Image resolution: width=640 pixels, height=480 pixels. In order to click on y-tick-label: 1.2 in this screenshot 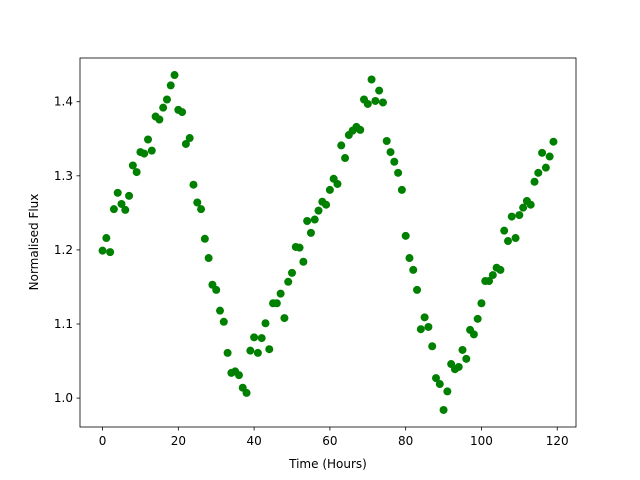, I will do `click(63, 250)`.